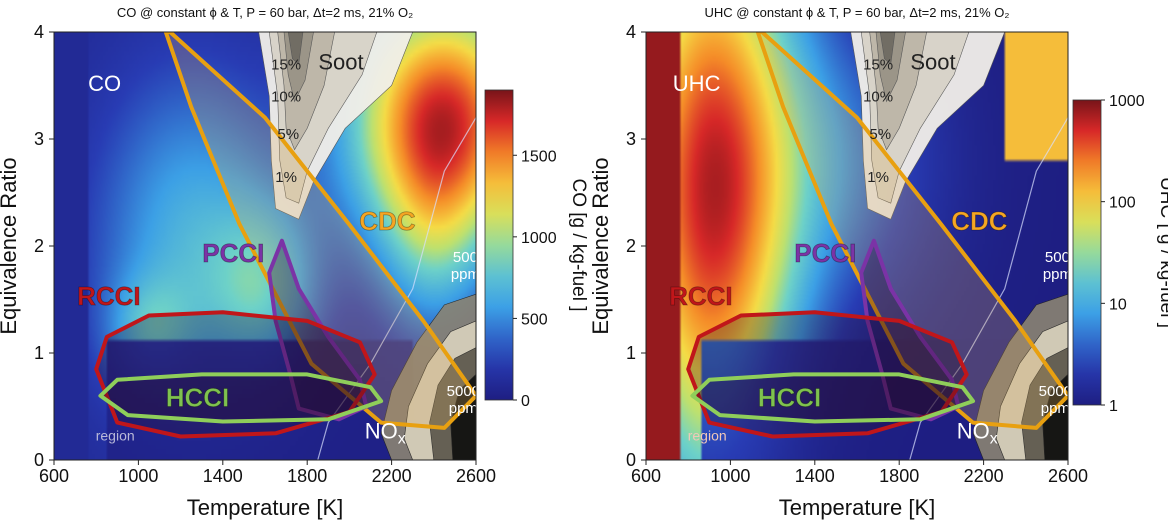 The width and height of the screenshot is (1168, 531). Describe the element at coordinates (578, 244) in the screenshot. I see `colorbar-label: CO [g / kg-fuel ]` at that location.